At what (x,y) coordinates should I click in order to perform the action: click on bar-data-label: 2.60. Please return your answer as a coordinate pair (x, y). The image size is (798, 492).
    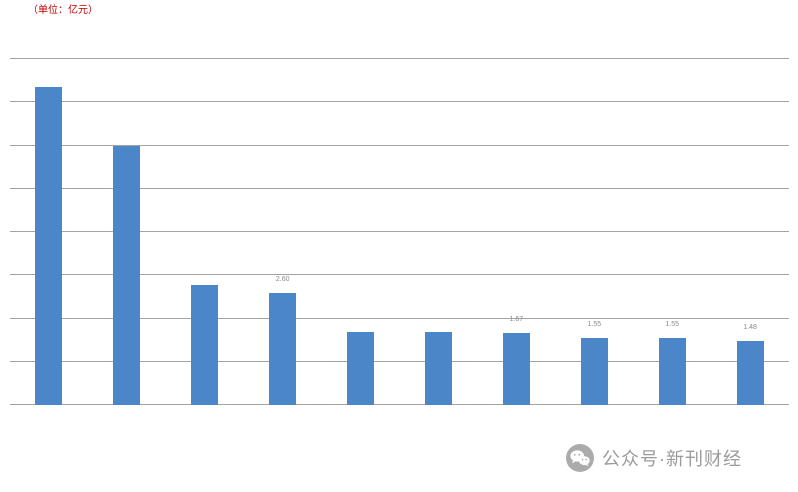
    Looking at the image, I should click on (282, 279).